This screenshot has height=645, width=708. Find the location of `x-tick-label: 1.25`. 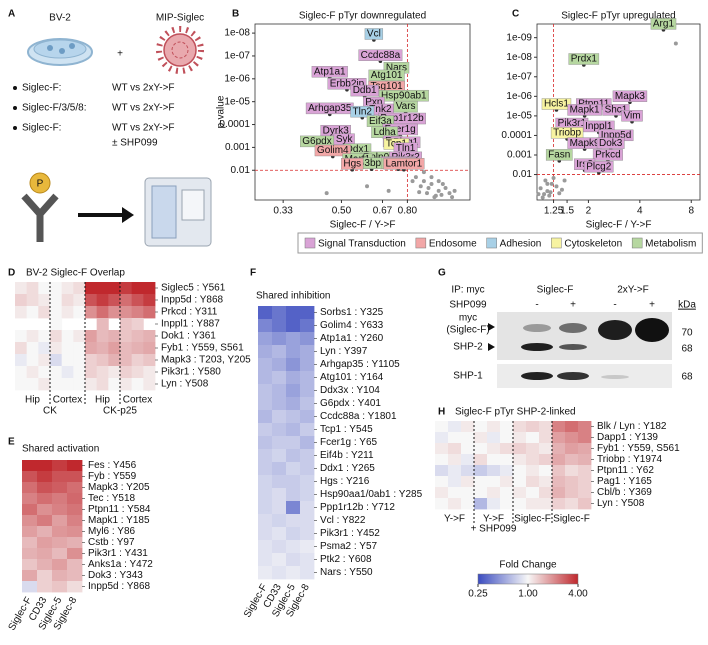

x-tick-label: 1.25 is located at coordinates (554, 211).